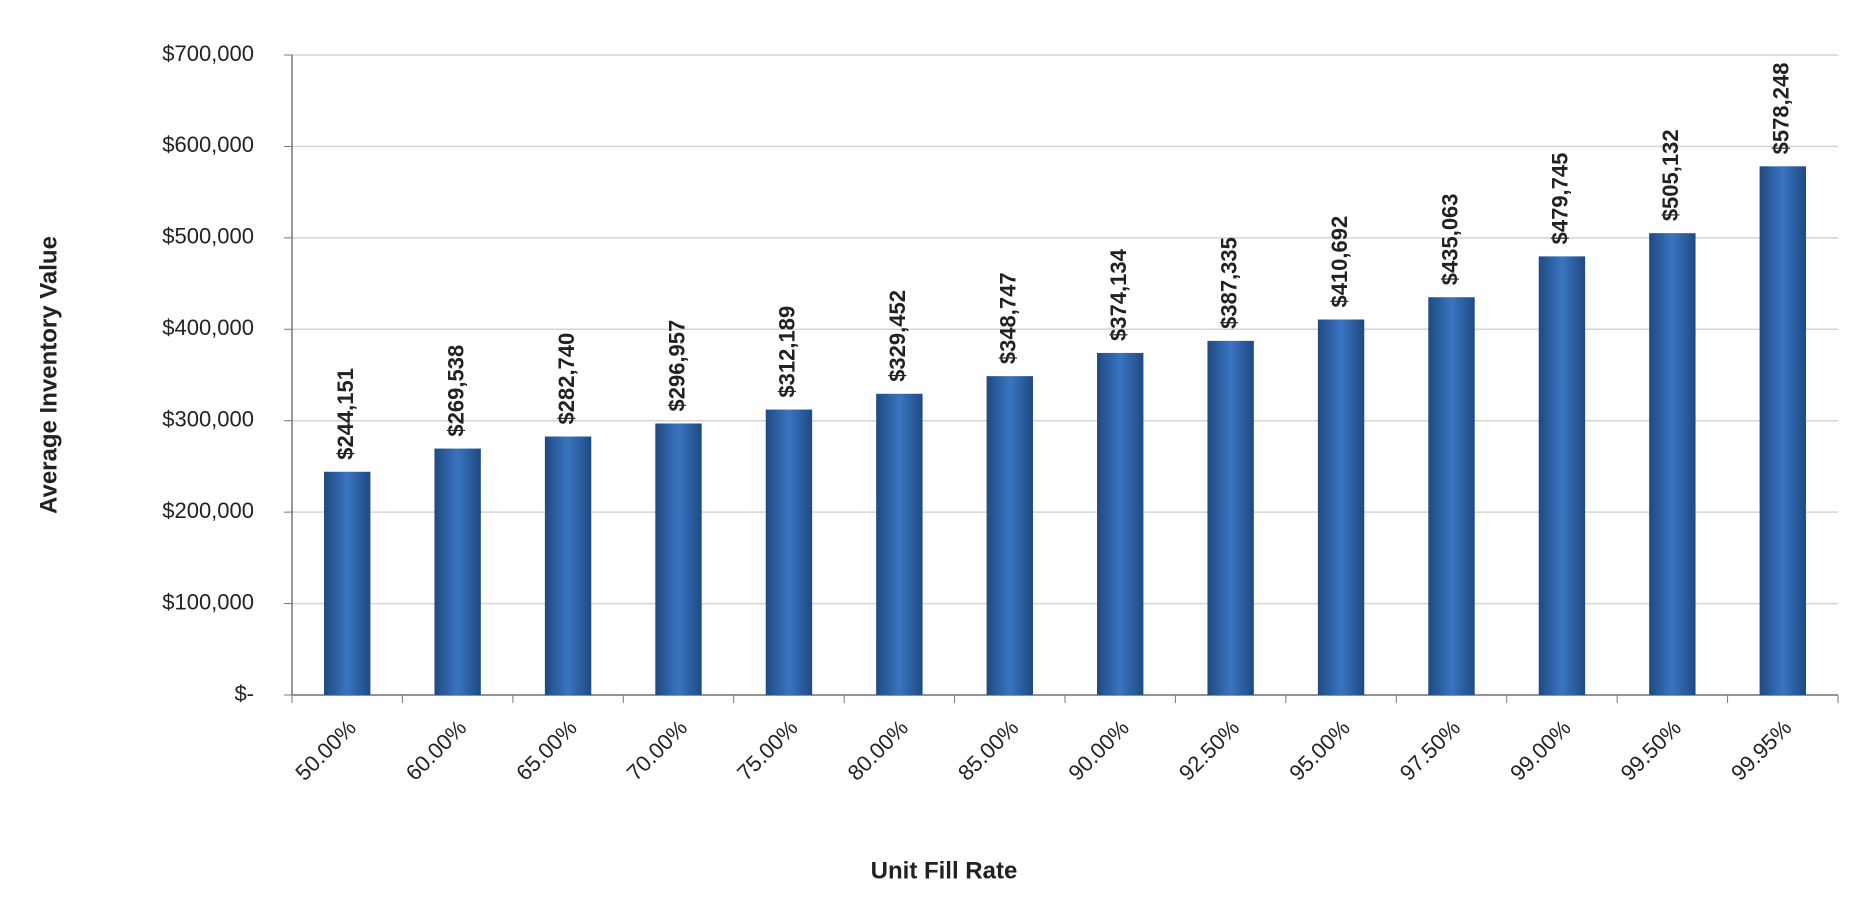  What do you see at coordinates (208, 236) in the screenshot?
I see `y-tick-label: $500,000` at bounding box center [208, 236].